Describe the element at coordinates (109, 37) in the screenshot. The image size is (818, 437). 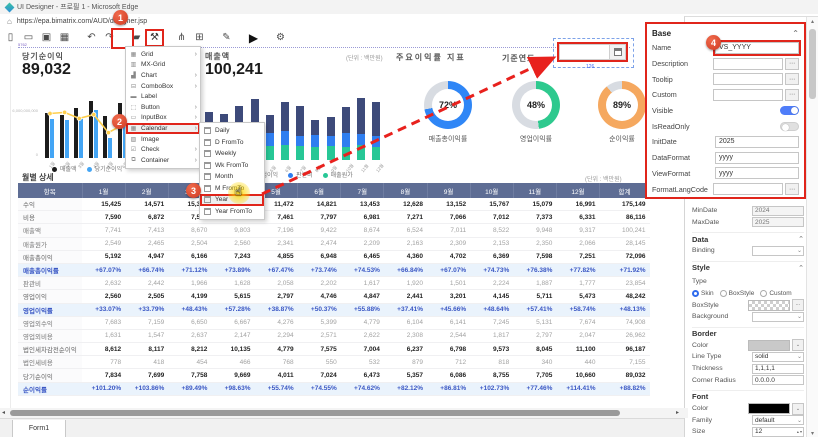
I see `redo-icon: ↷` at that location.